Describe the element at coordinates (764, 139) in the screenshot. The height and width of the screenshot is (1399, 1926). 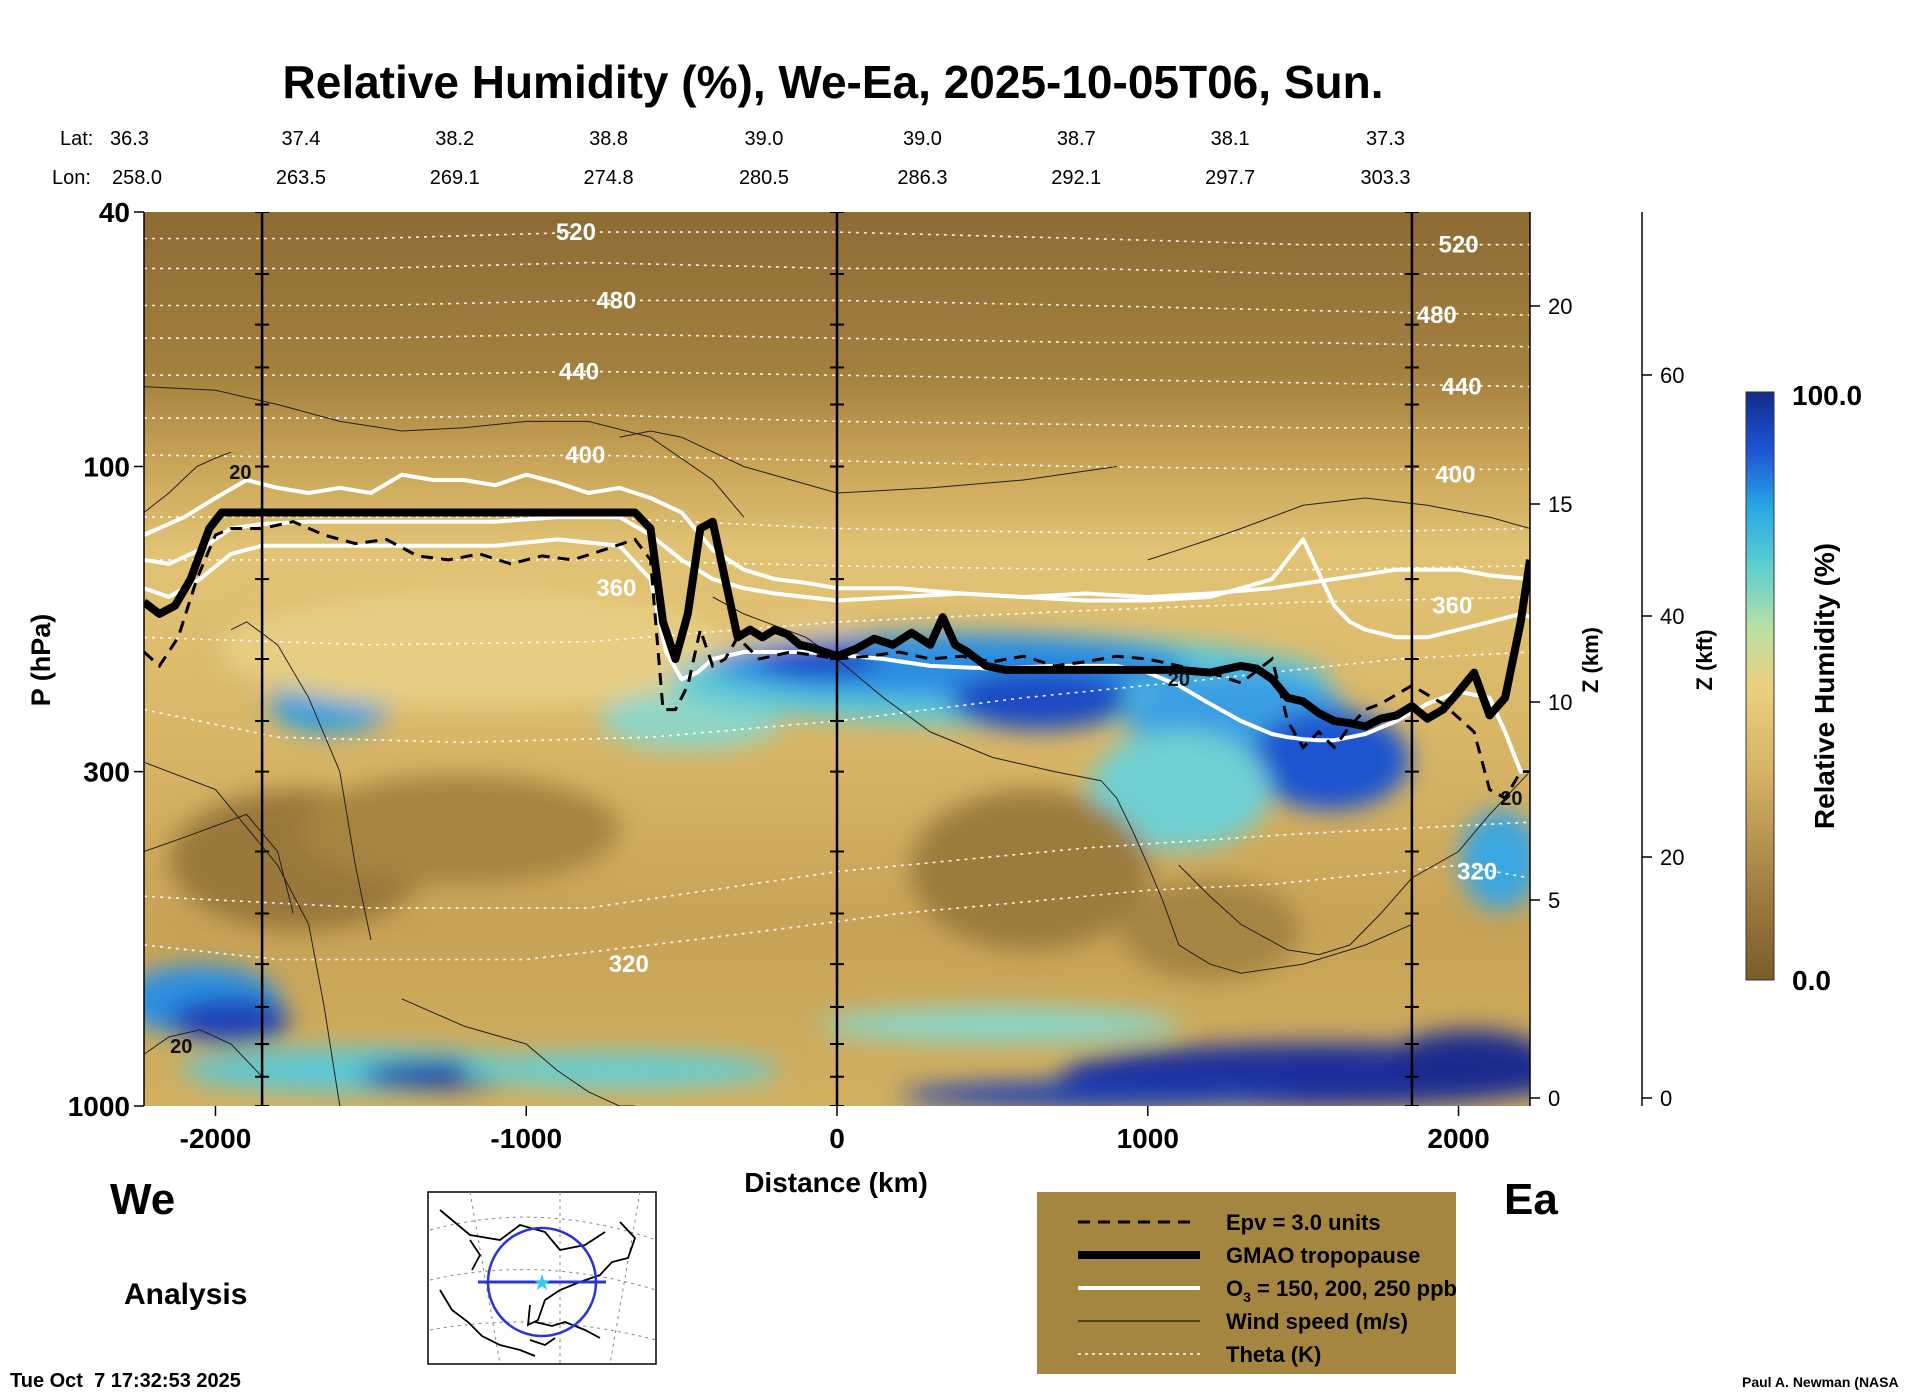
I see `lat-value-4: 39.0` at that location.